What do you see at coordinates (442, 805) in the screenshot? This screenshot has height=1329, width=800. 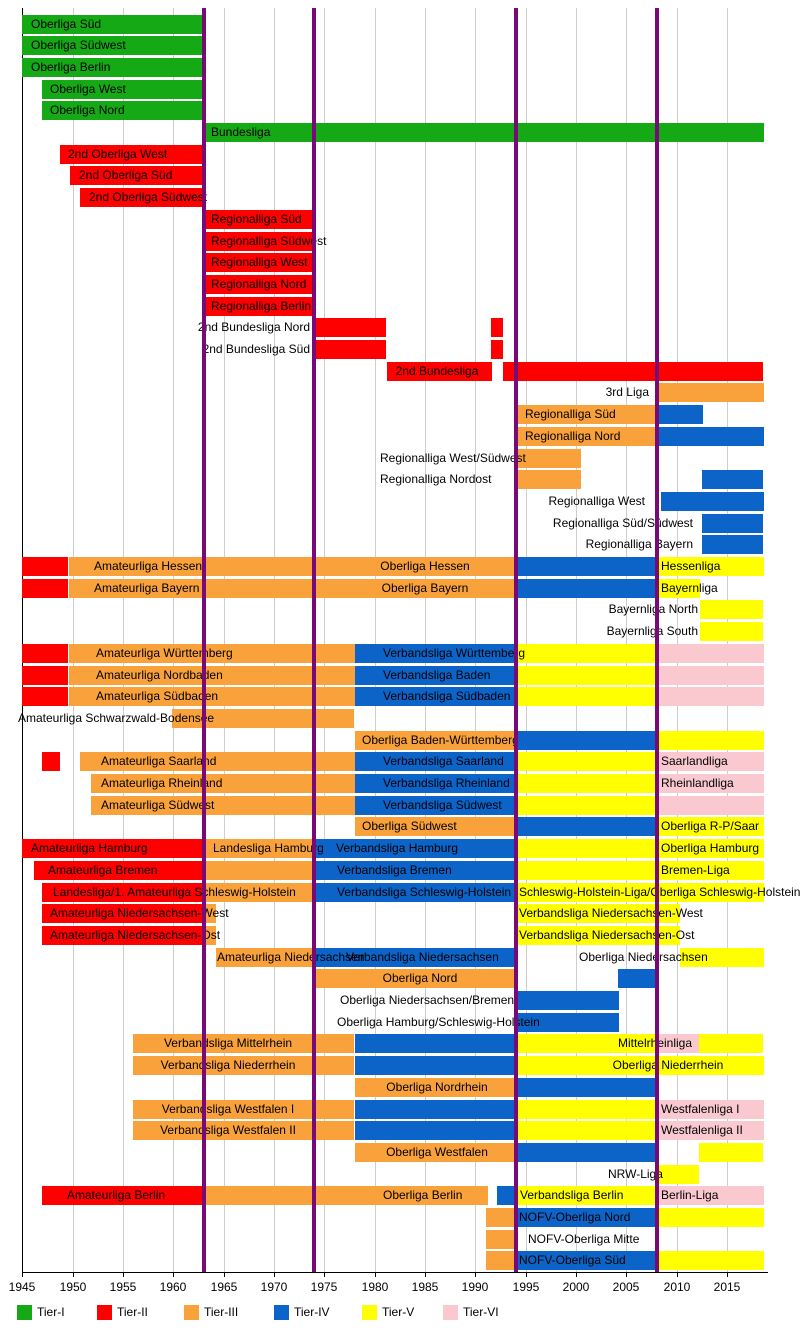 I see `bar-label: Verbandsliga Südwest` at bounding box center [442, 805].